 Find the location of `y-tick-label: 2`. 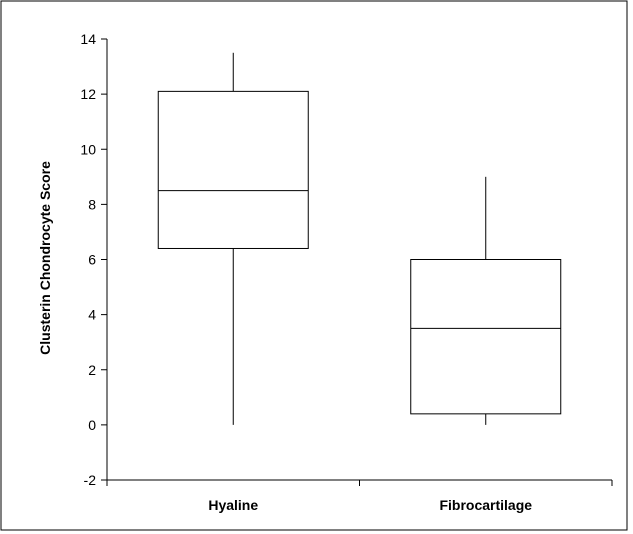

y-tick-label: 2 is located at coordinates (92, 370).